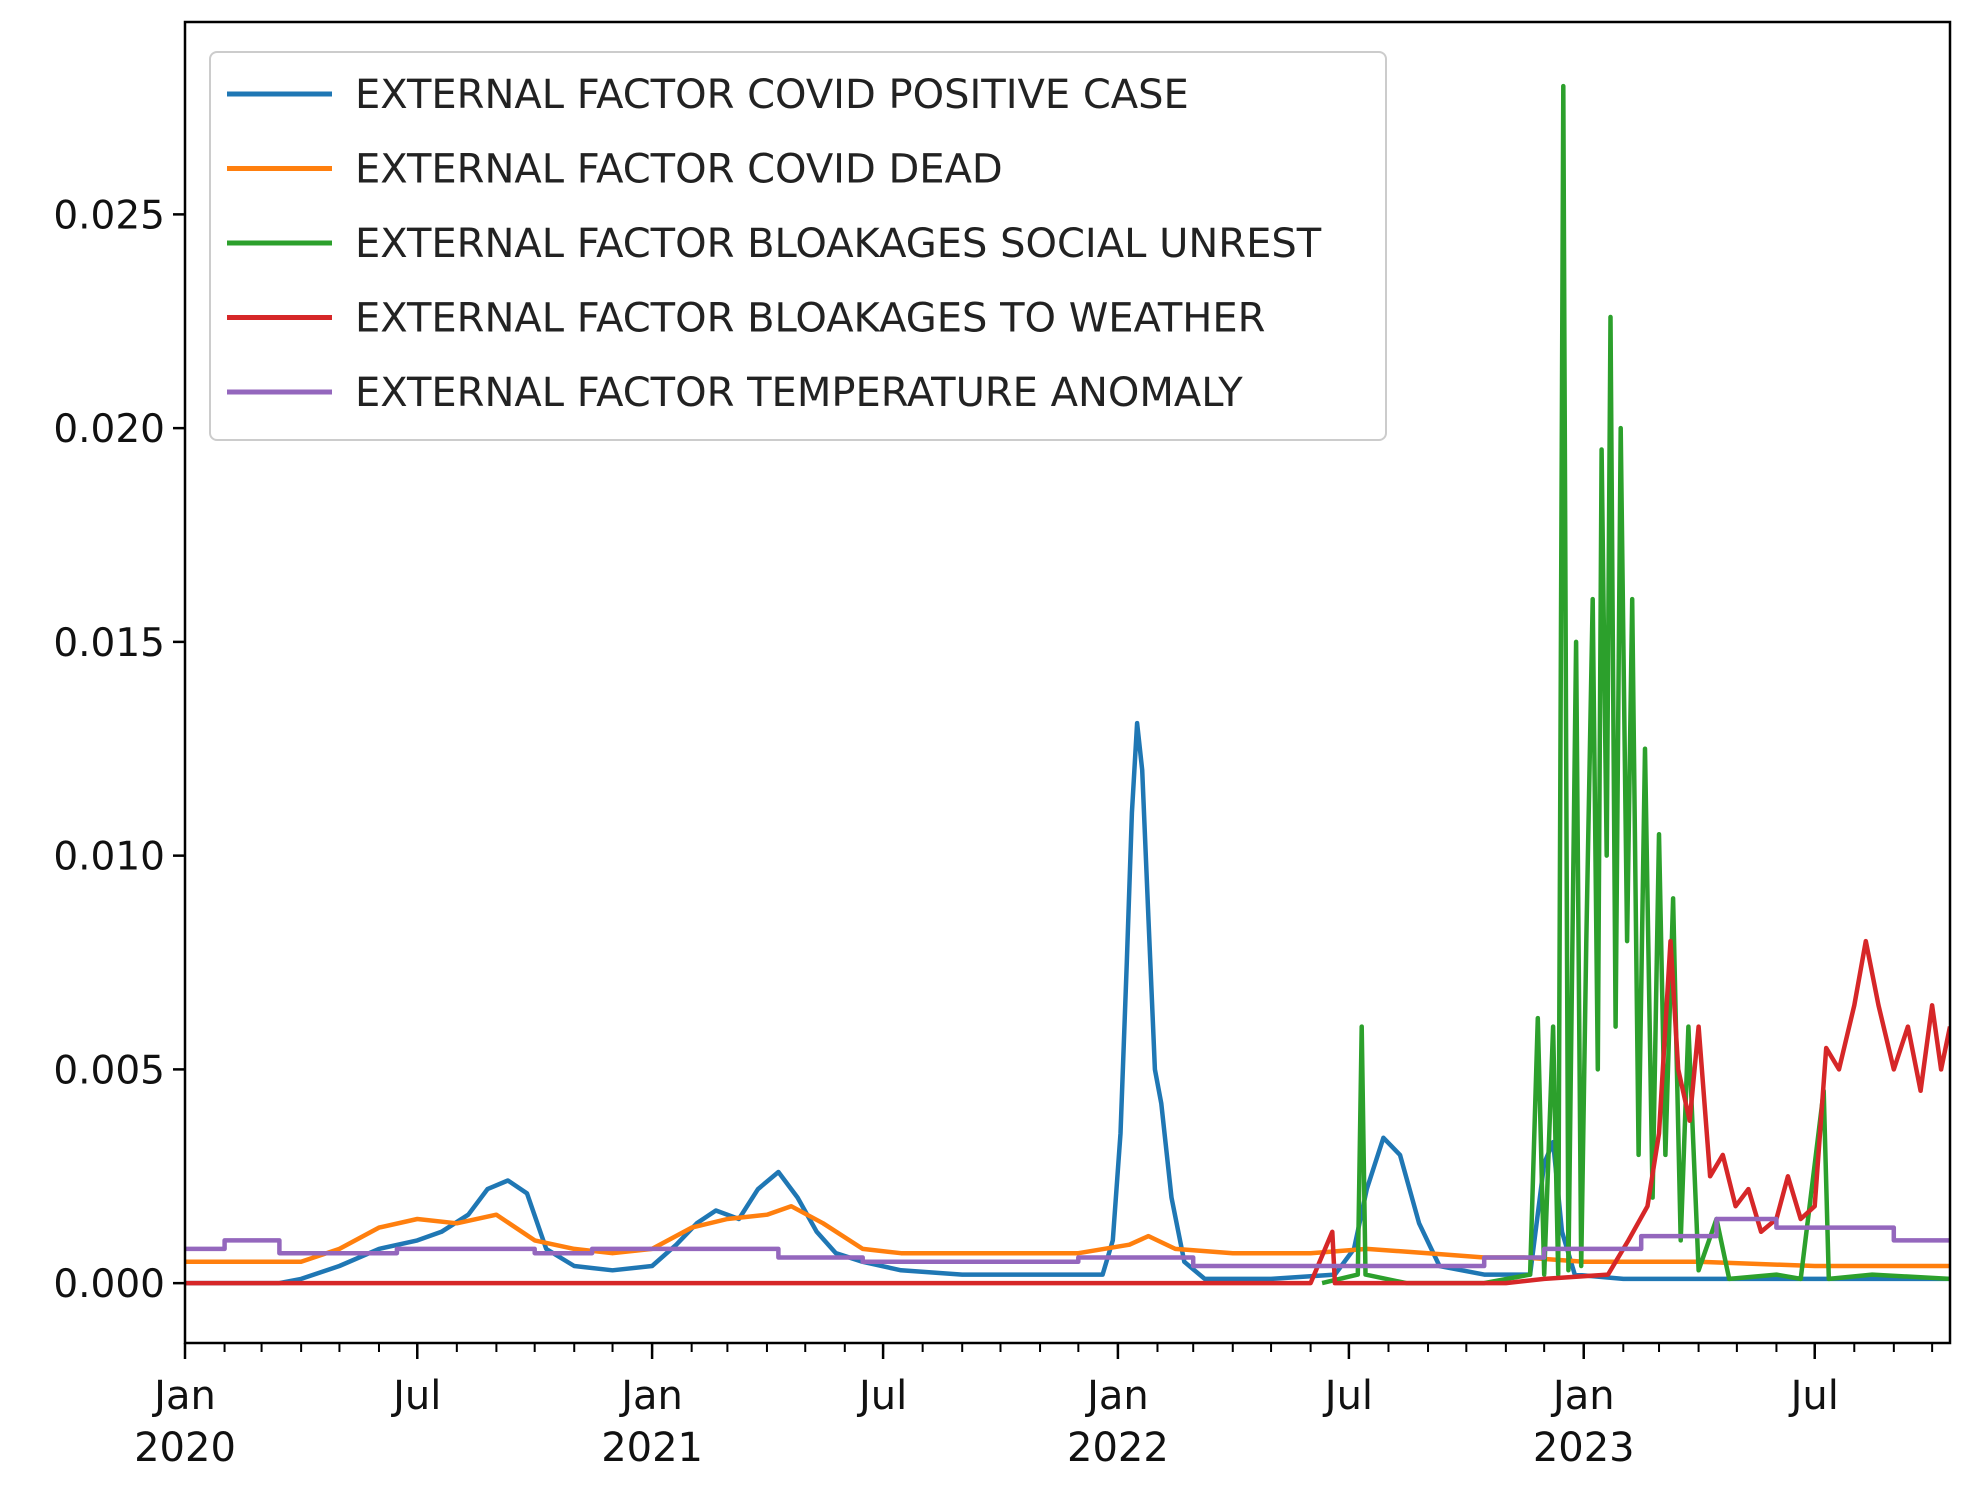  What do you see at coordinates (109, 643) in the screenshot?
I see `y-tick-label: 0.015` at bounding box center [109, 643].